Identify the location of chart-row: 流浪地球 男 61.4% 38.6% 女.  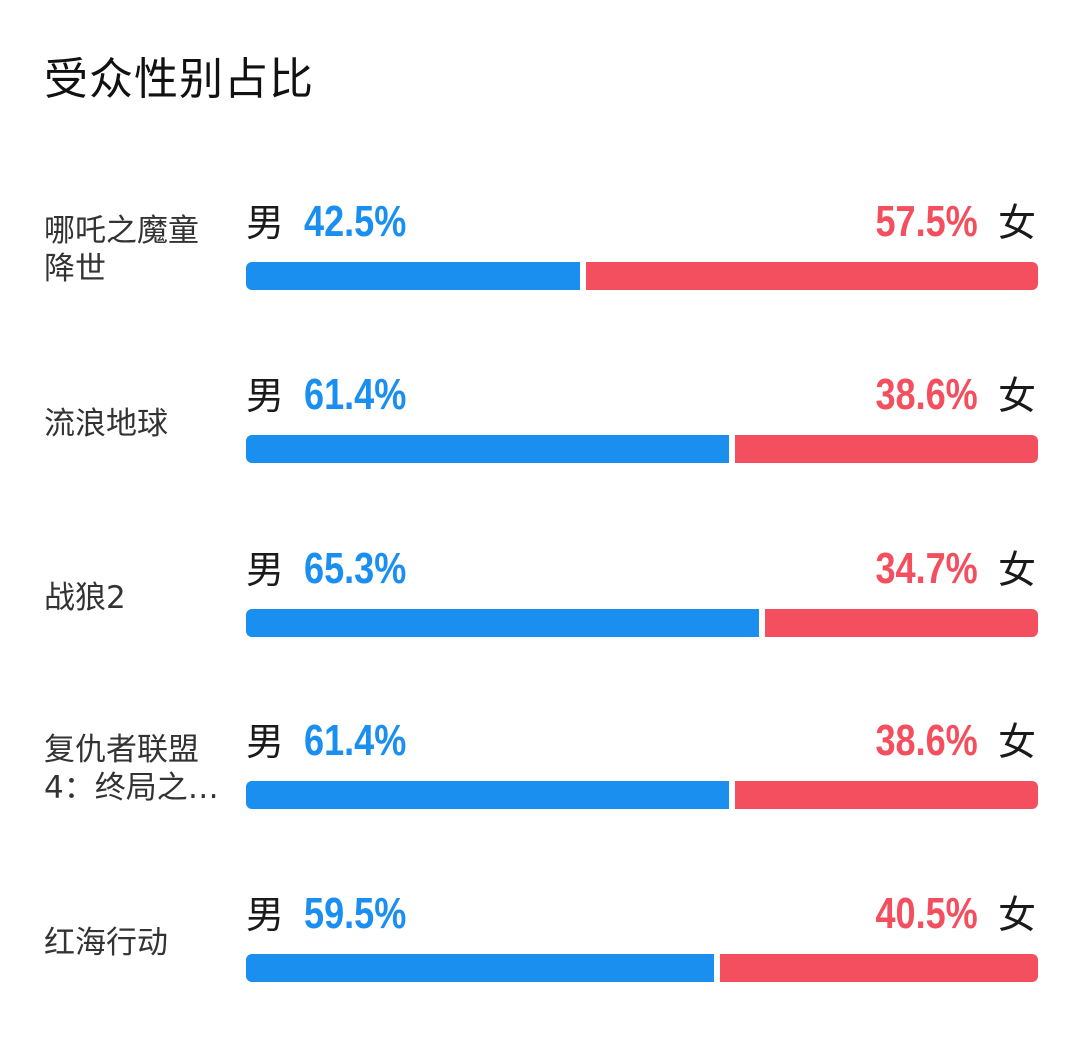
(540, 420).